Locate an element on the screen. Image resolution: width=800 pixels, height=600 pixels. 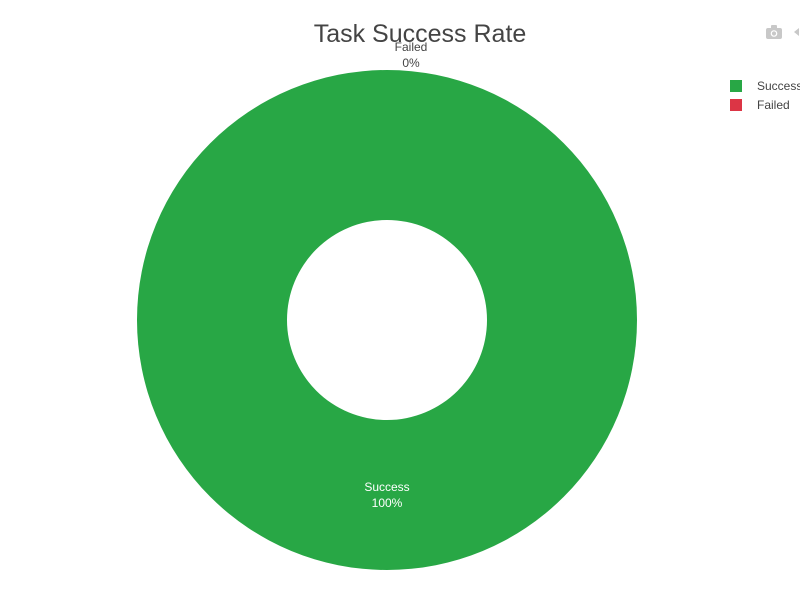
legend-item-failed: Failed is located at coordinates (765, 104).